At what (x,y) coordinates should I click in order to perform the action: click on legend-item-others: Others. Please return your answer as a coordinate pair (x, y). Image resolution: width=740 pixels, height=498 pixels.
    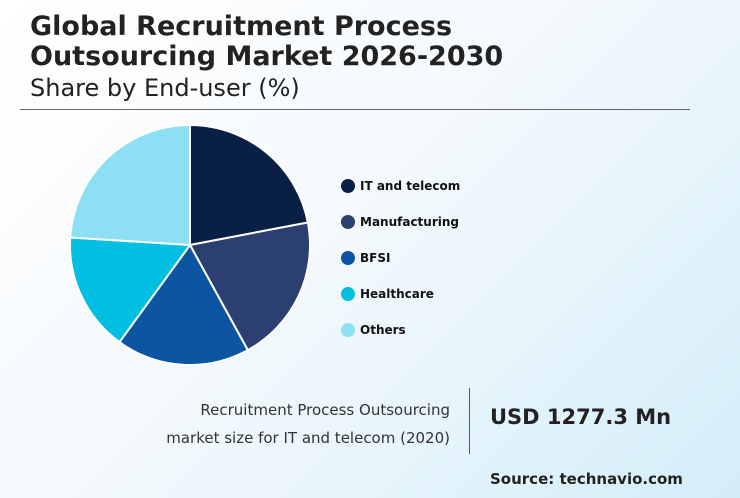
    Looking at the image, I should click on (400, 330).